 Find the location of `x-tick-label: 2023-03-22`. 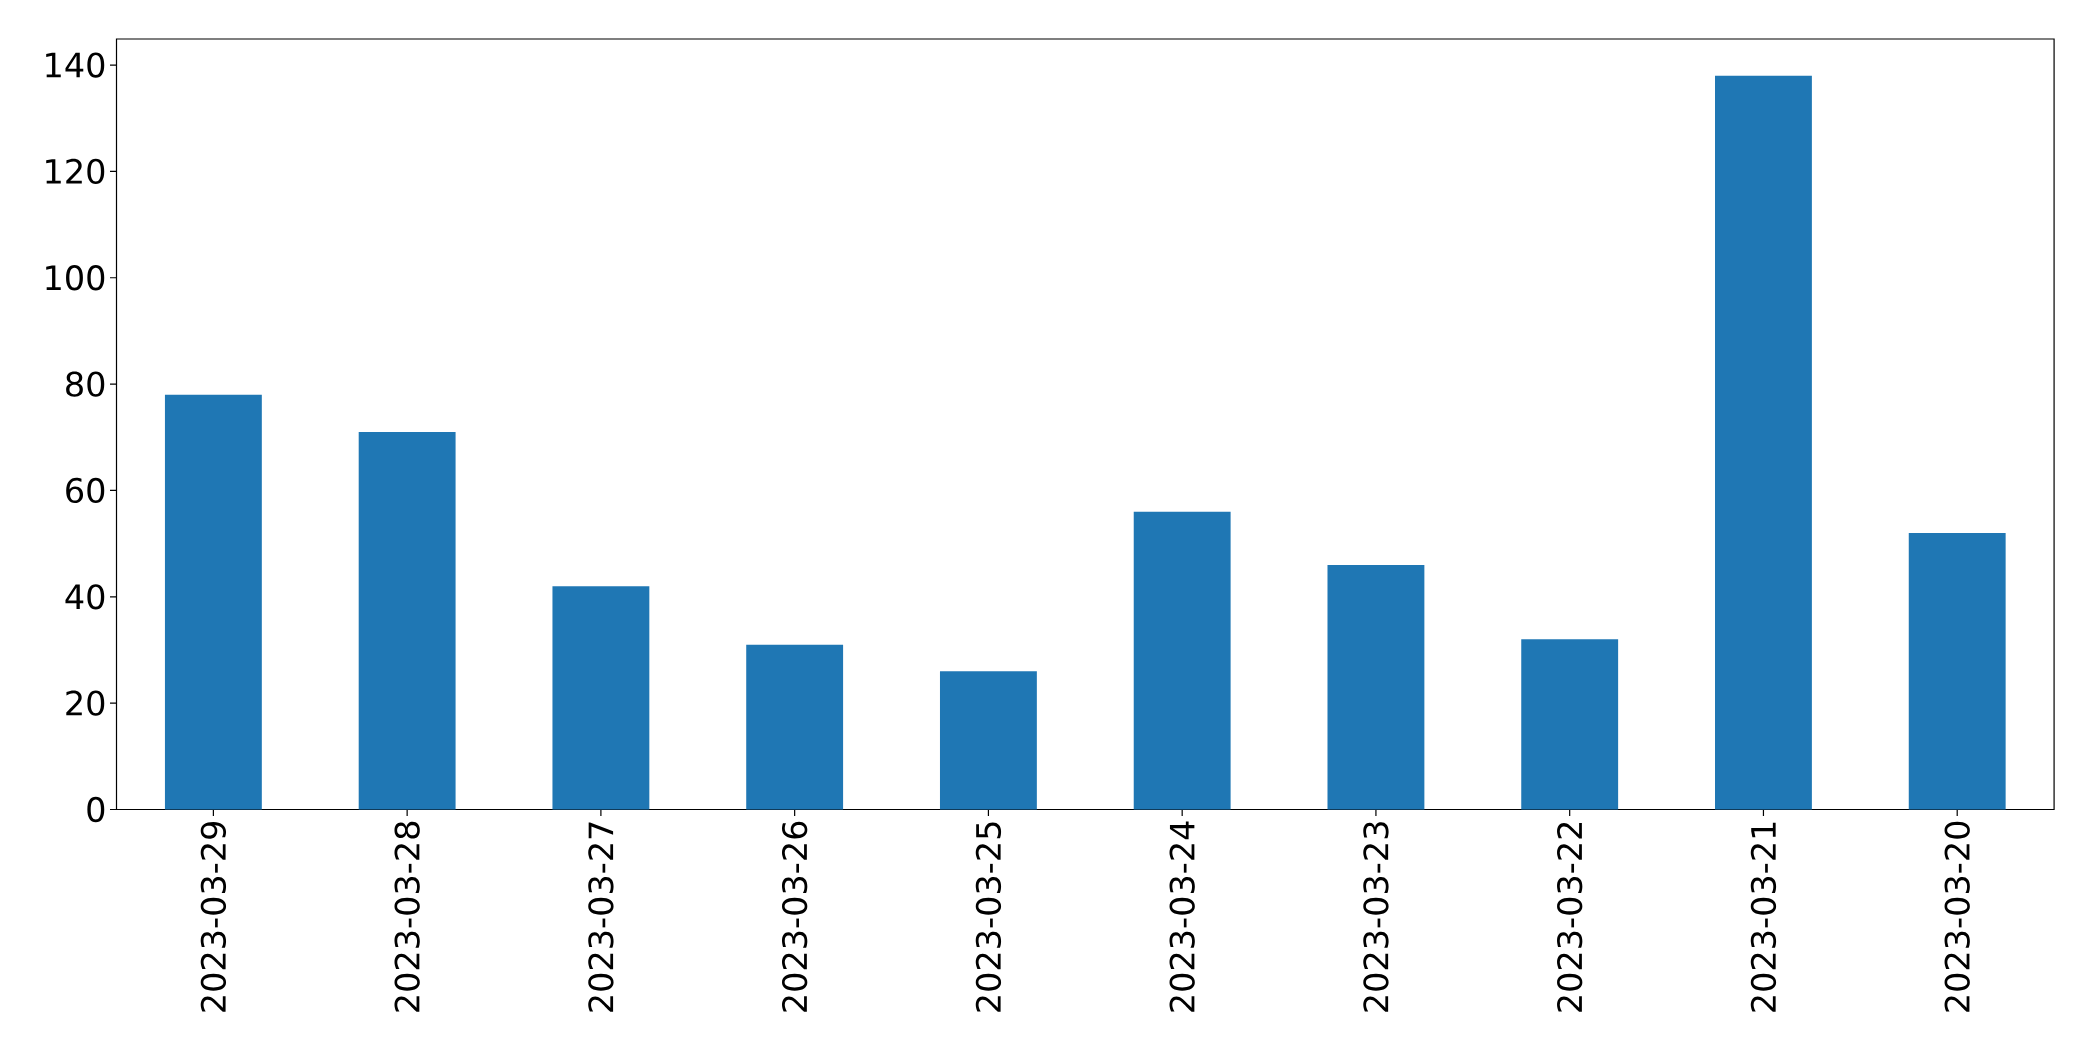

x-tick-label: 2023-03-22 is located at coordinates (1570, 917).